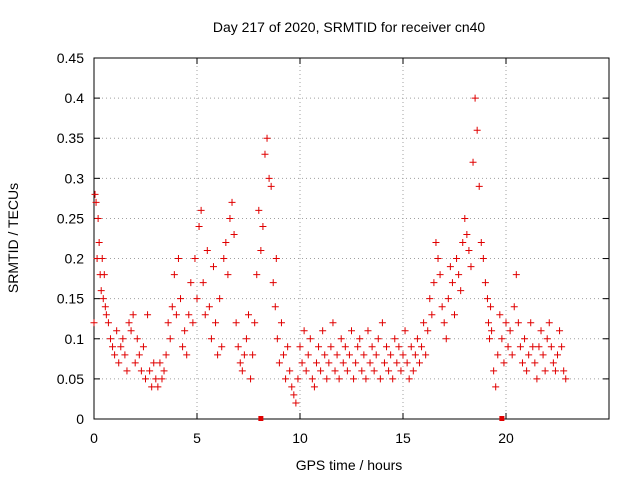 Image resolution: width=640 pixels, height=480 pixels. Describe the element at coordinates (70, 299) in the screenshot. I see `y-tick-label: 0.15` at that location.